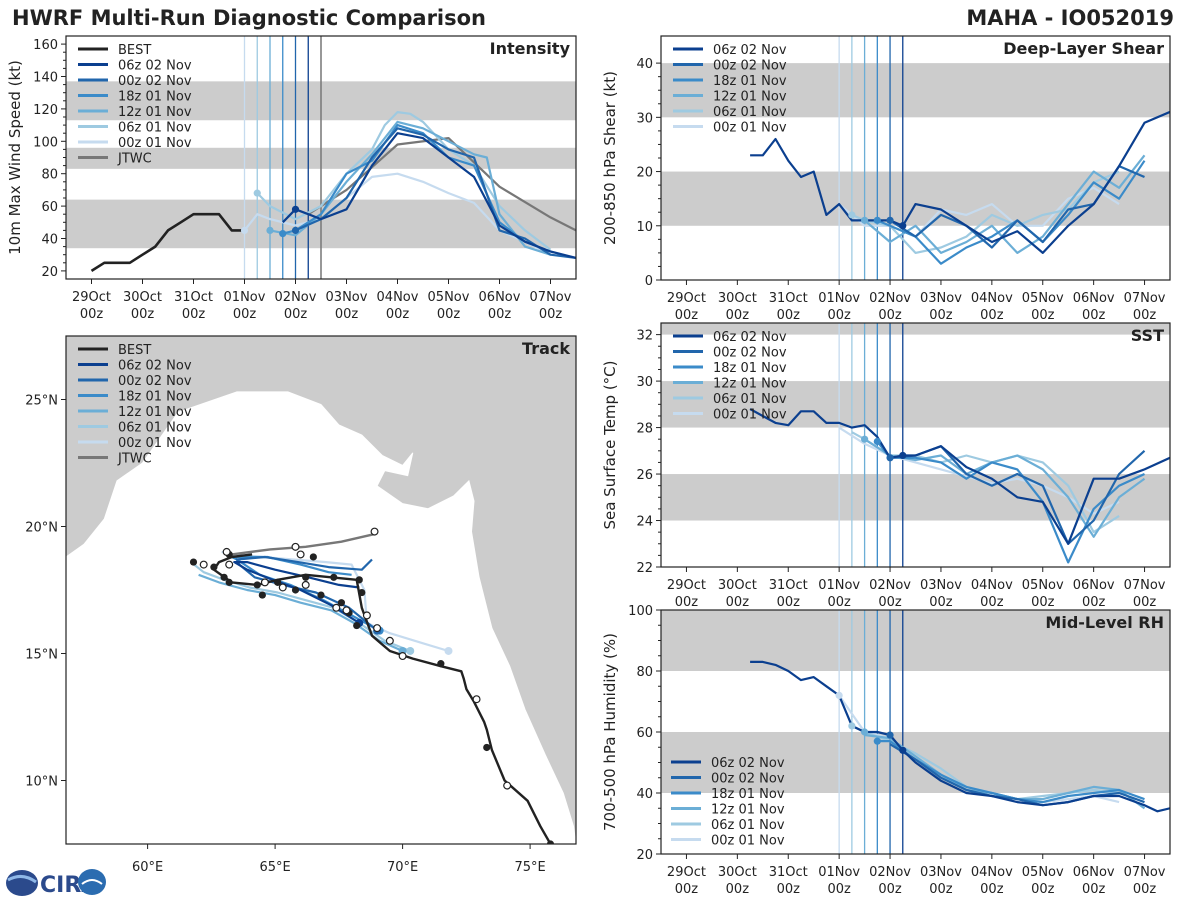 This screenshot has height=900, width=1200. Describe the element at coordinates (1145, 872) in the screenshot. I see `rh-xtick-label-07nov: 07Nov` at that location.